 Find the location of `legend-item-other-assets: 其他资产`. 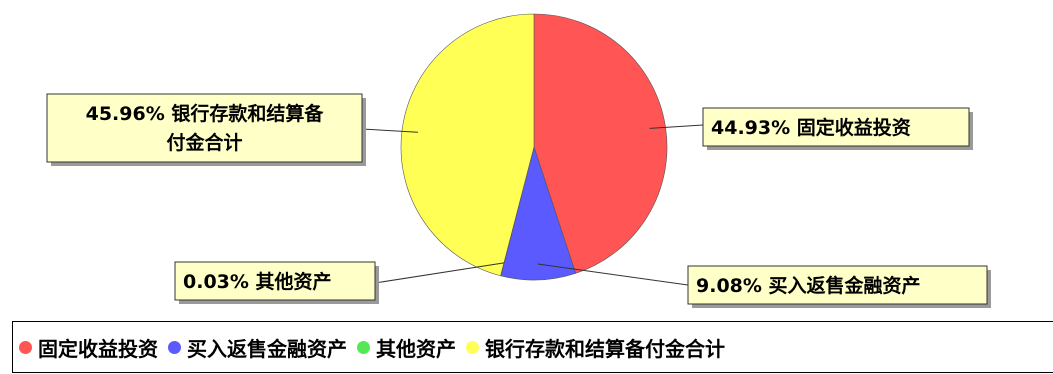

legend-item-other-assets: 其他资产 is located at coordinates (406, 347).